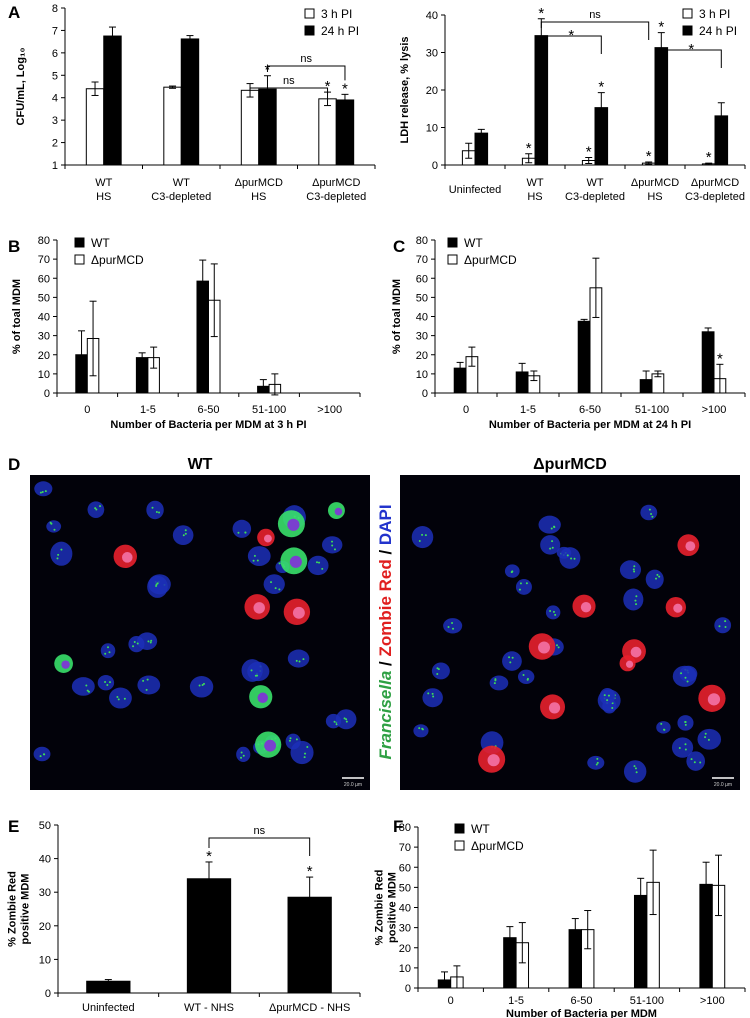 This screenshot has width=750, height=1018. I want to click on legend-label: 24 h PI, so click(340, 31).